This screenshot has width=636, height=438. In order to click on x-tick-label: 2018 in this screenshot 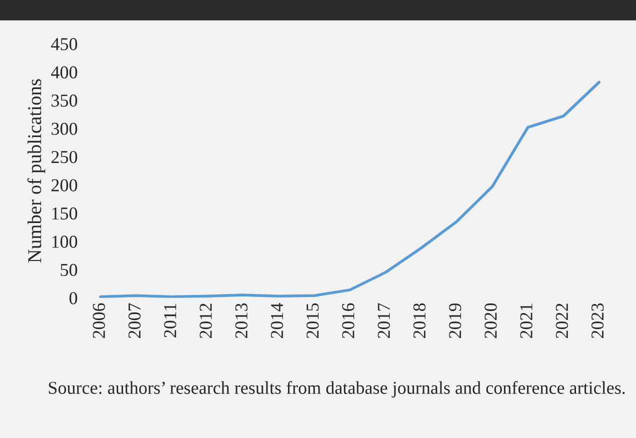, I will do `click(419, 320)`.